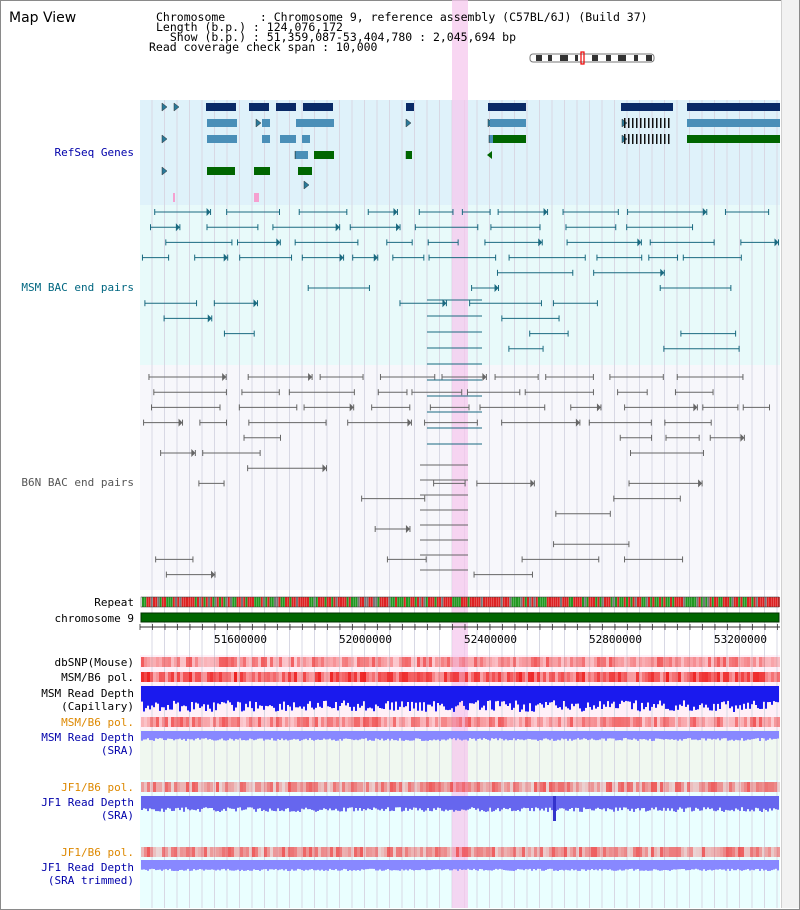 Image resolution: width=800 pixels, height=910 pixels. I want to click on track-label-refseq: RefSeq Genes, so click(94, 152).